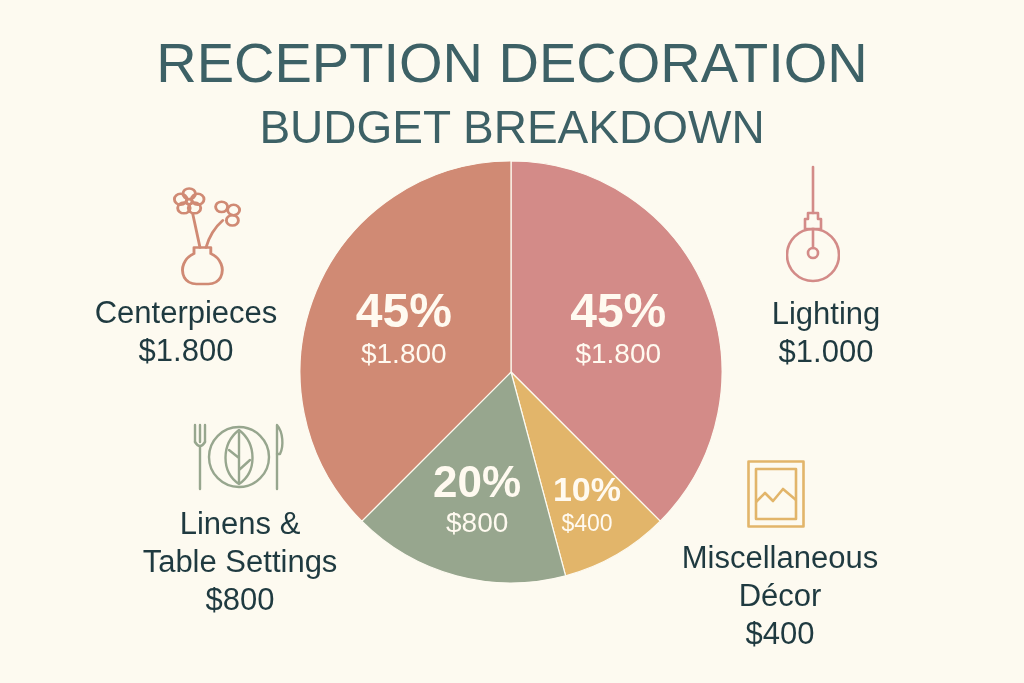 The width and height of the screenshot is (1024, 683). What do you see at coordinates (512, 62) in the screenshot?
I see `chart-title: RECEPTION DECORATION` at bounding box center [512, 62].